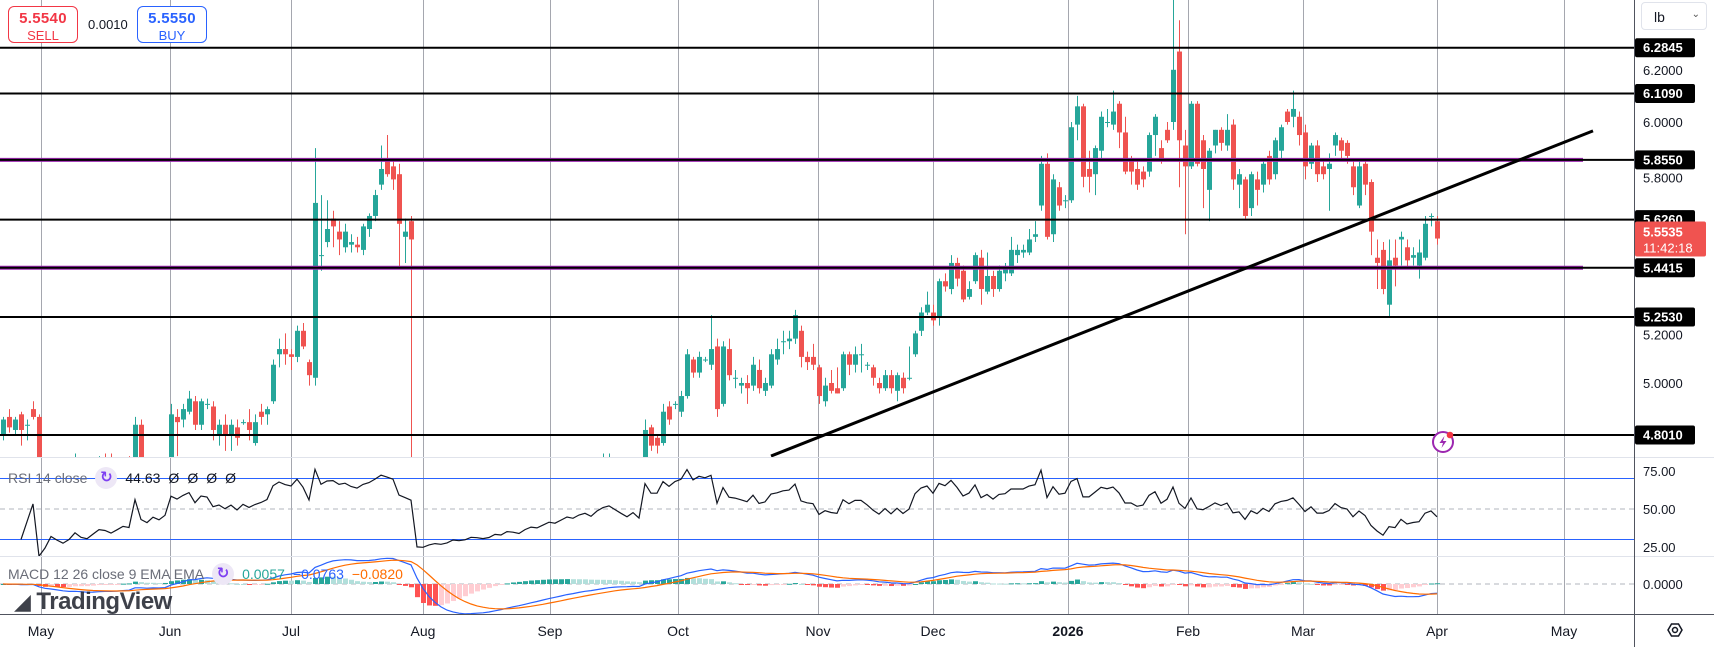  What do you see at coordinates (122, 478) in the screenshot?
I see `rsi-legend: RSI 14 close ↻ 44.63 Ø Ø Ø Ø` at bounding box center [122, 478].